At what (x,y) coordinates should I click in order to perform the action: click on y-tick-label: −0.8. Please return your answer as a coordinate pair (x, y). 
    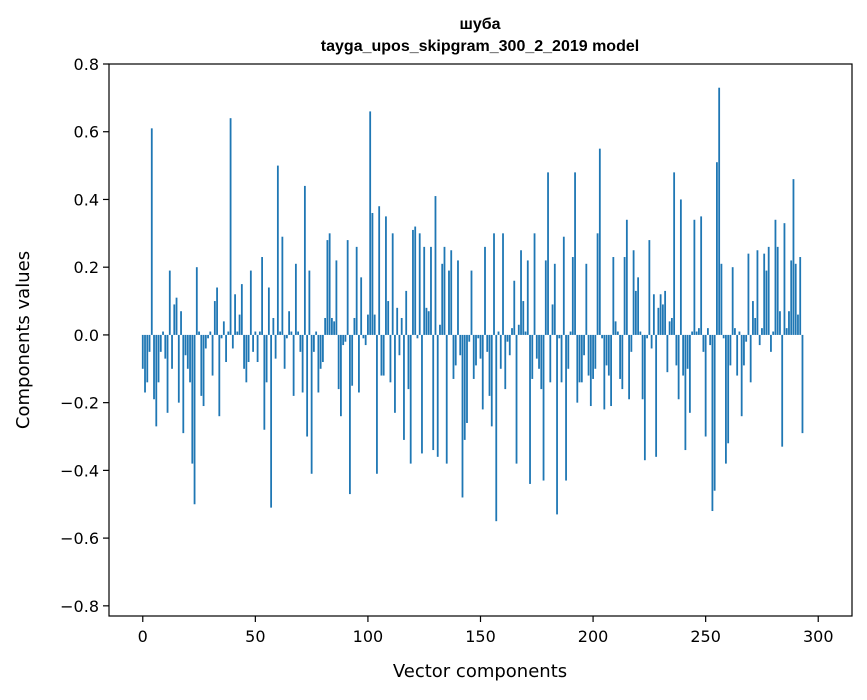
    Looking at the image, I should click on (79, 606).